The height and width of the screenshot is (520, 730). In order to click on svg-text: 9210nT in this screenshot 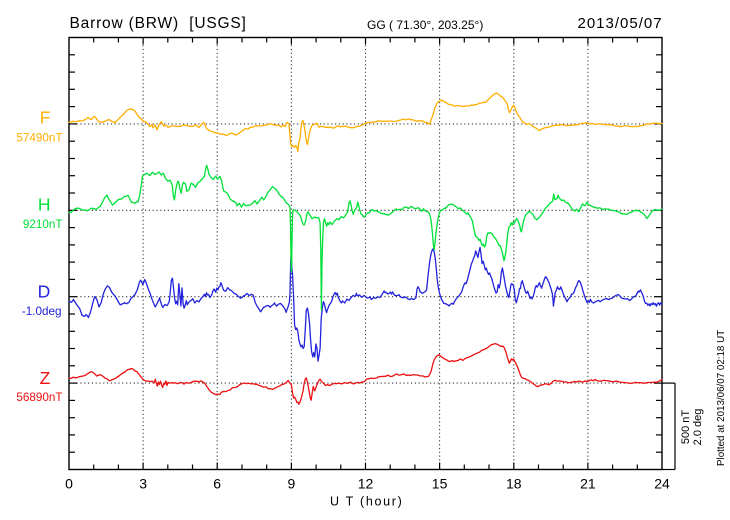, I will do `click(43, 224)`.